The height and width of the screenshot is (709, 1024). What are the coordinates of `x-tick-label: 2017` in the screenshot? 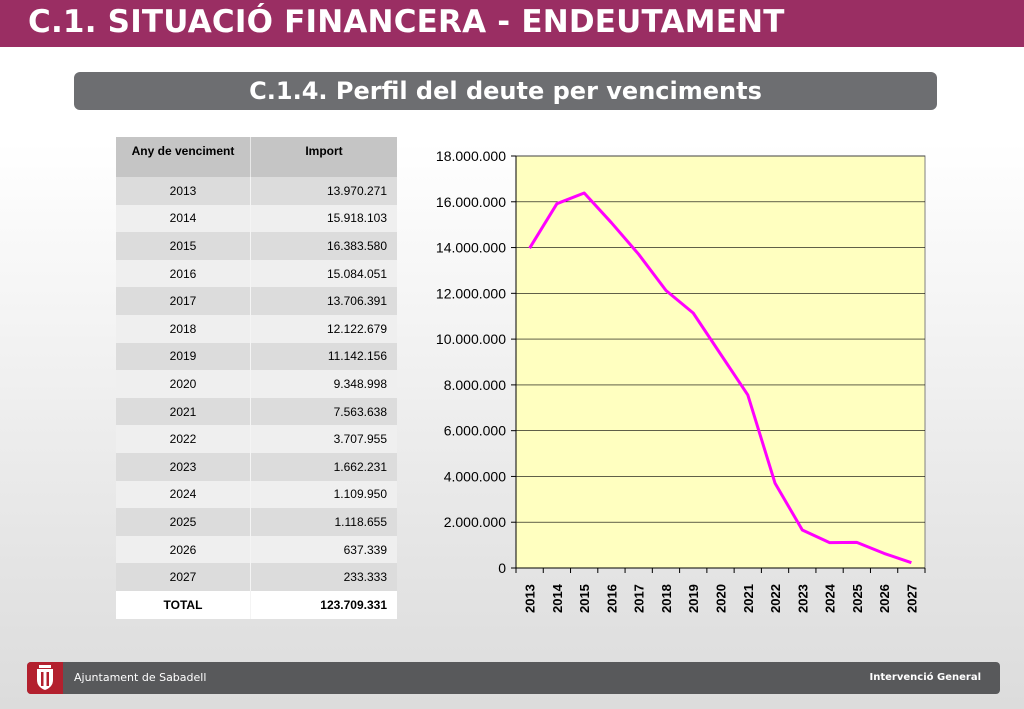 It's located at (639, 598).